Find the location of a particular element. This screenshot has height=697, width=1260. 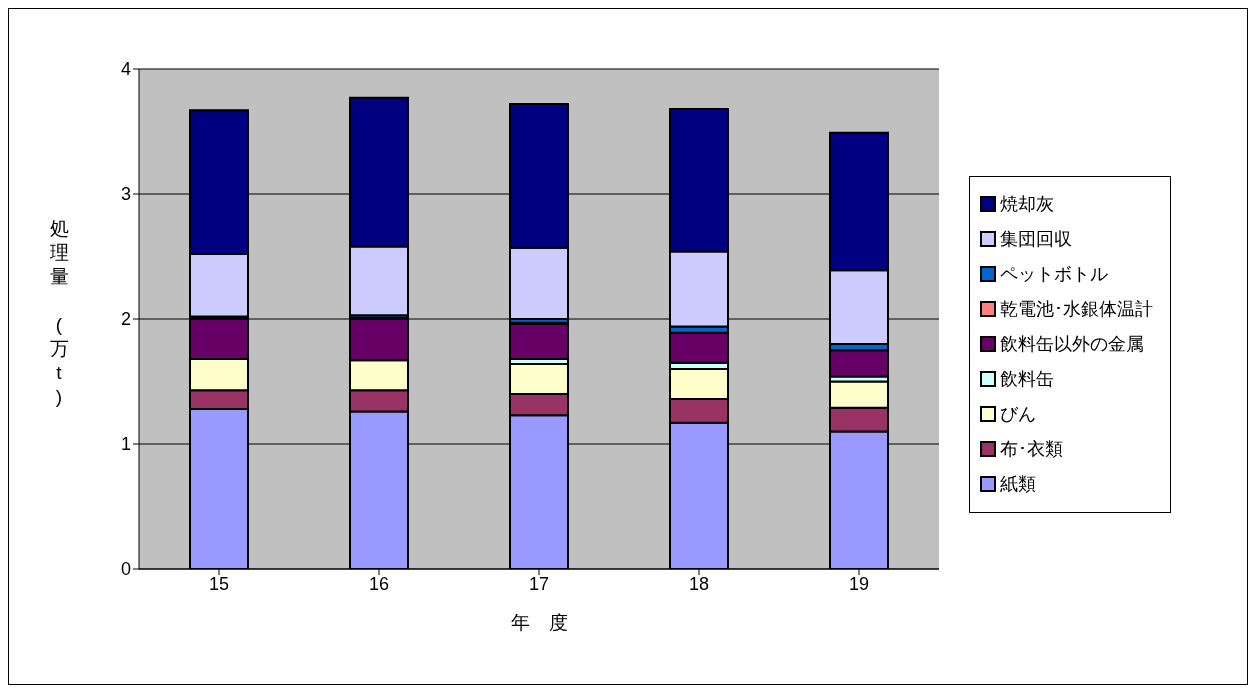

x-tick-label: 19 is located at coordinates (859, 583).